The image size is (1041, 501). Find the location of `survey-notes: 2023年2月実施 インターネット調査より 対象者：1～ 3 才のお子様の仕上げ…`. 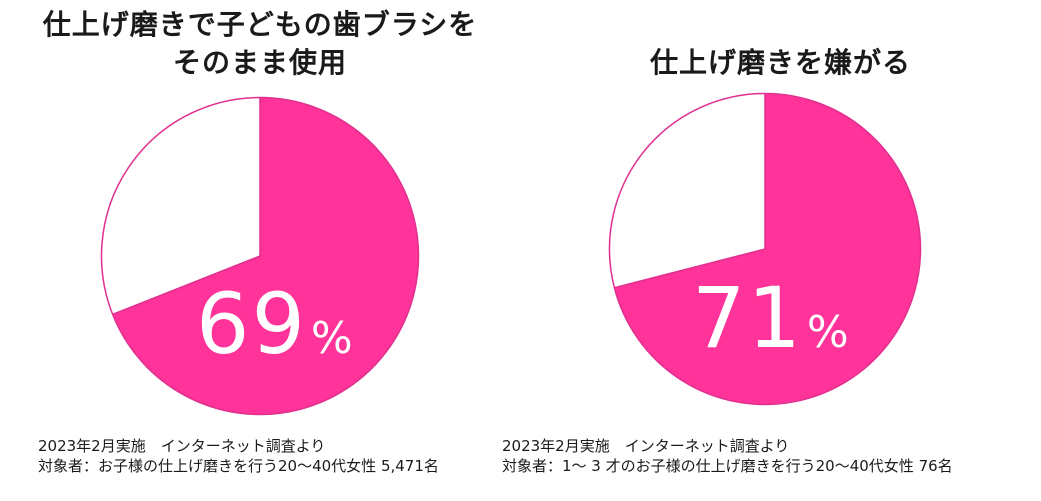

survey-notes: 2023年2月実施 インターネット調査より 対象者：1～ 3 才のお子様の仕上げ… is located at coordinates (727, 456).